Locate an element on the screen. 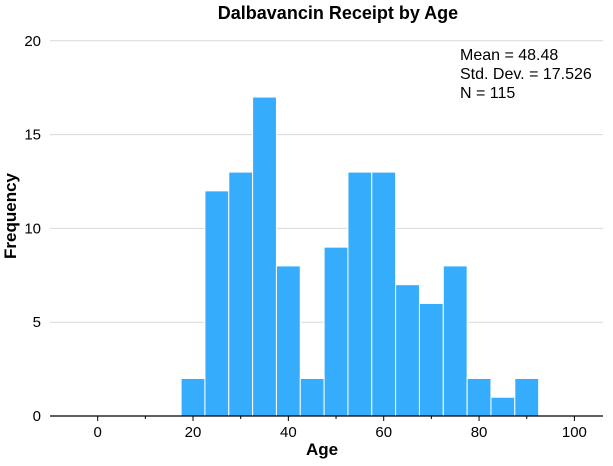 This screenshot has height=466, width=613. x-tick-label: 60 is located at coordinates (383, 432).